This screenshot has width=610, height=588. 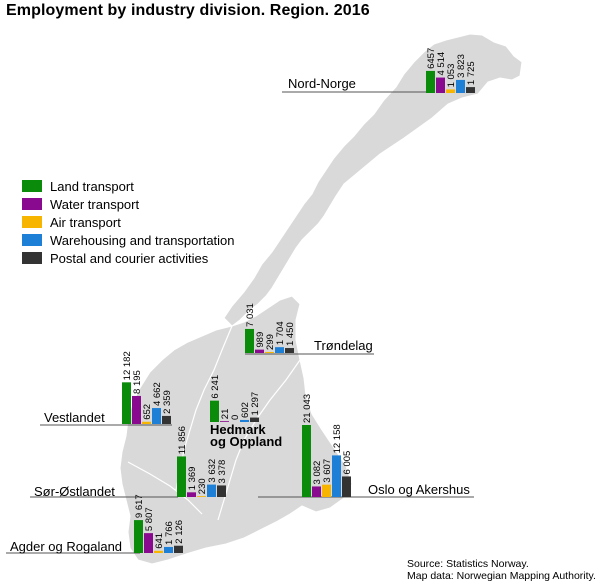 I want to click on region-label-vestlandet: Vestlandet, so click(x=74, y=417).